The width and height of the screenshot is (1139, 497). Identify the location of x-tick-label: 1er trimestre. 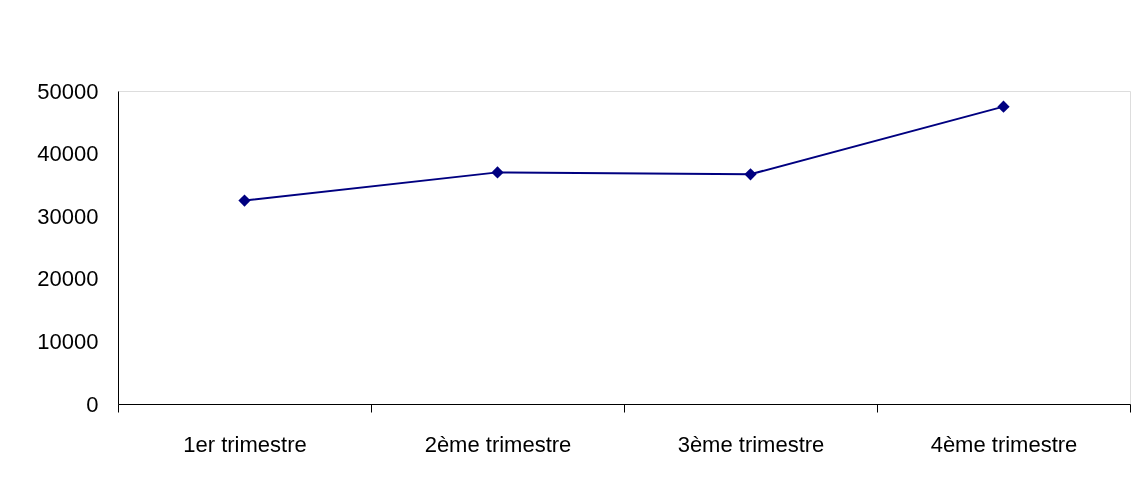
(245, 444).